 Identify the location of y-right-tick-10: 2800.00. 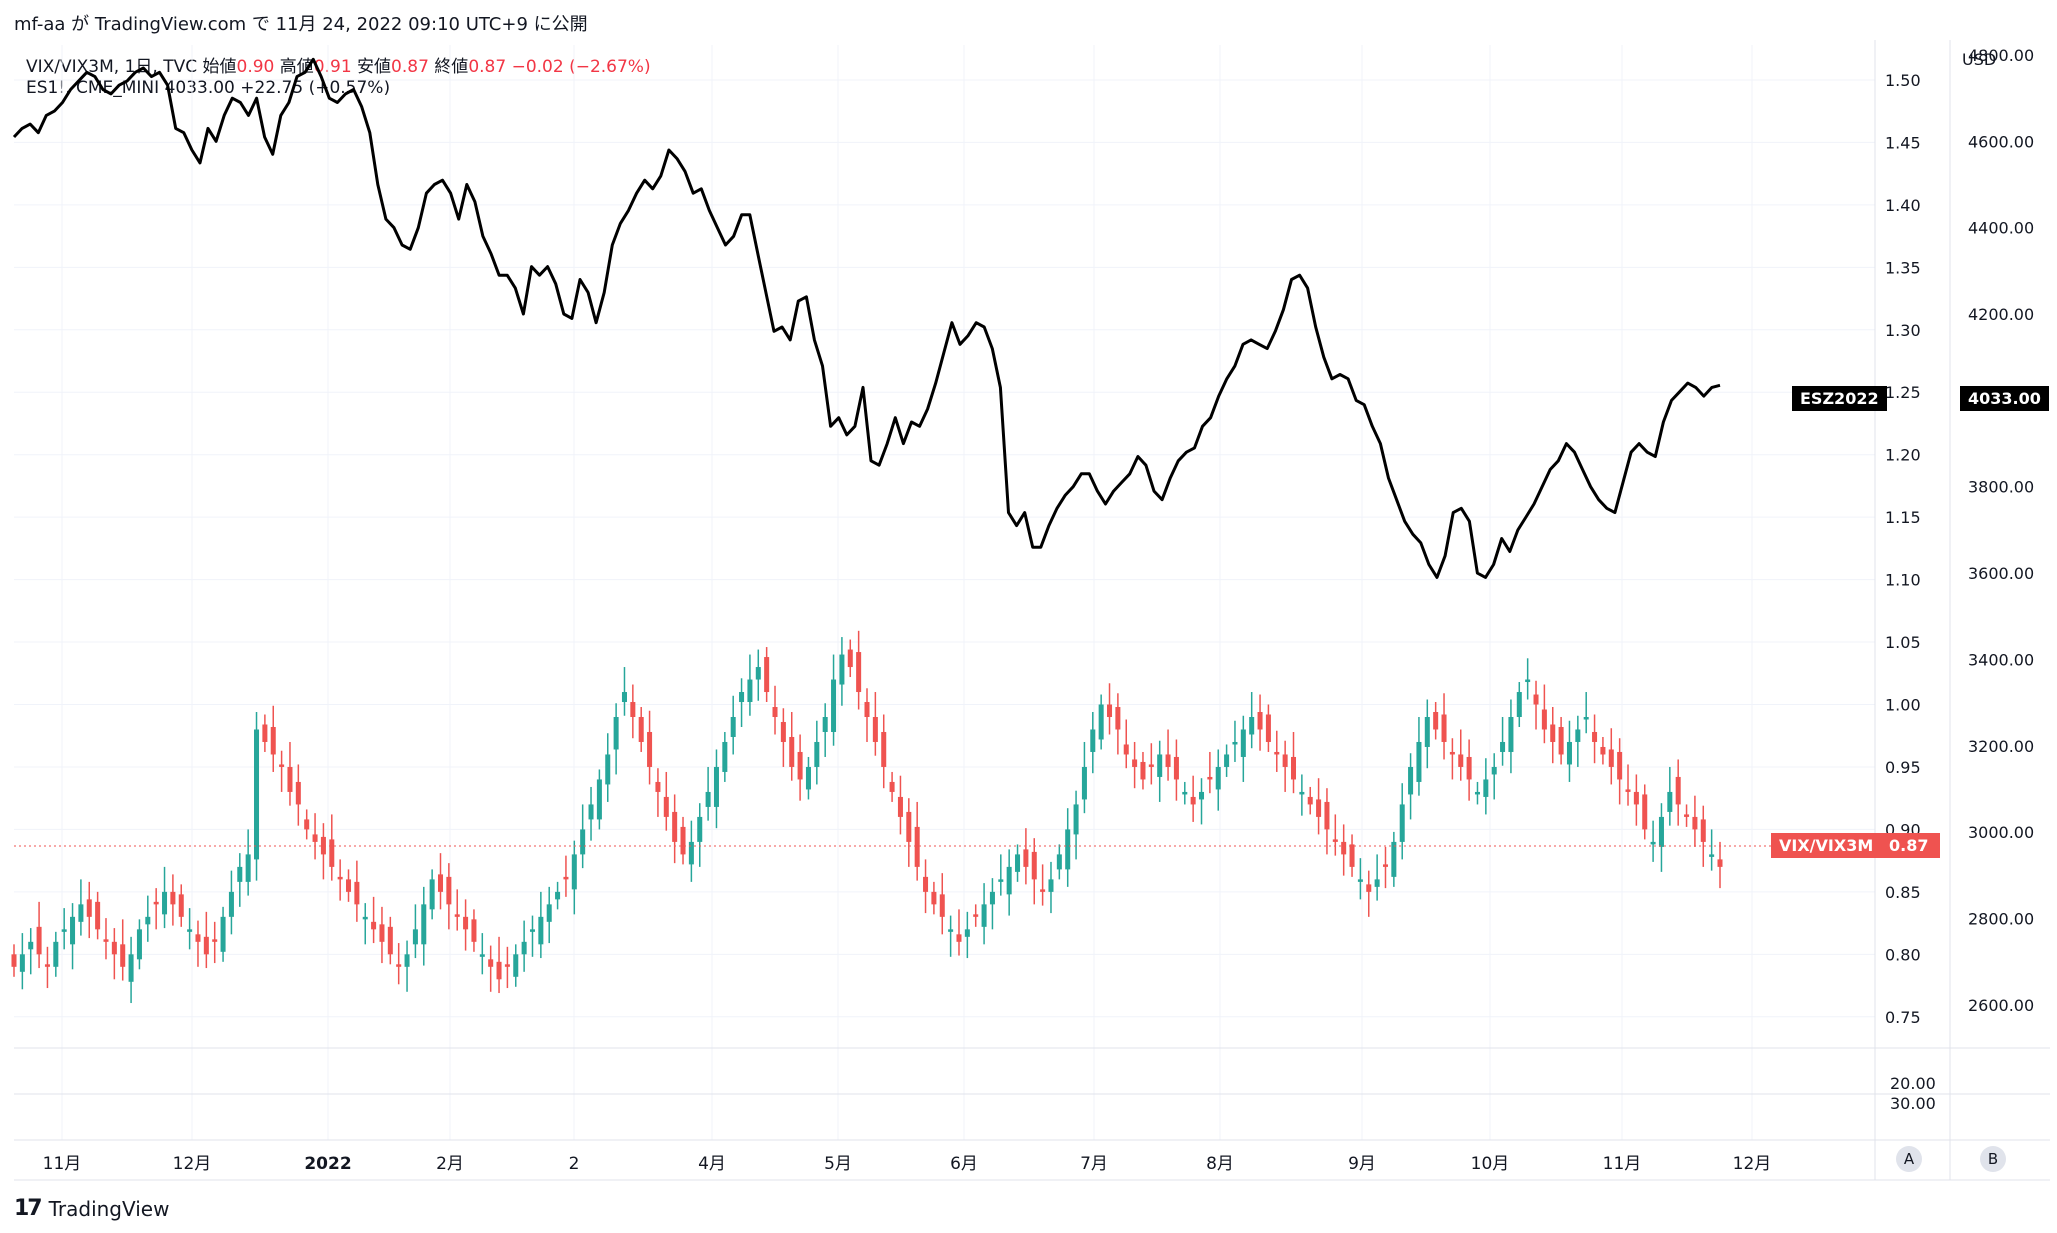
(2001, 918).